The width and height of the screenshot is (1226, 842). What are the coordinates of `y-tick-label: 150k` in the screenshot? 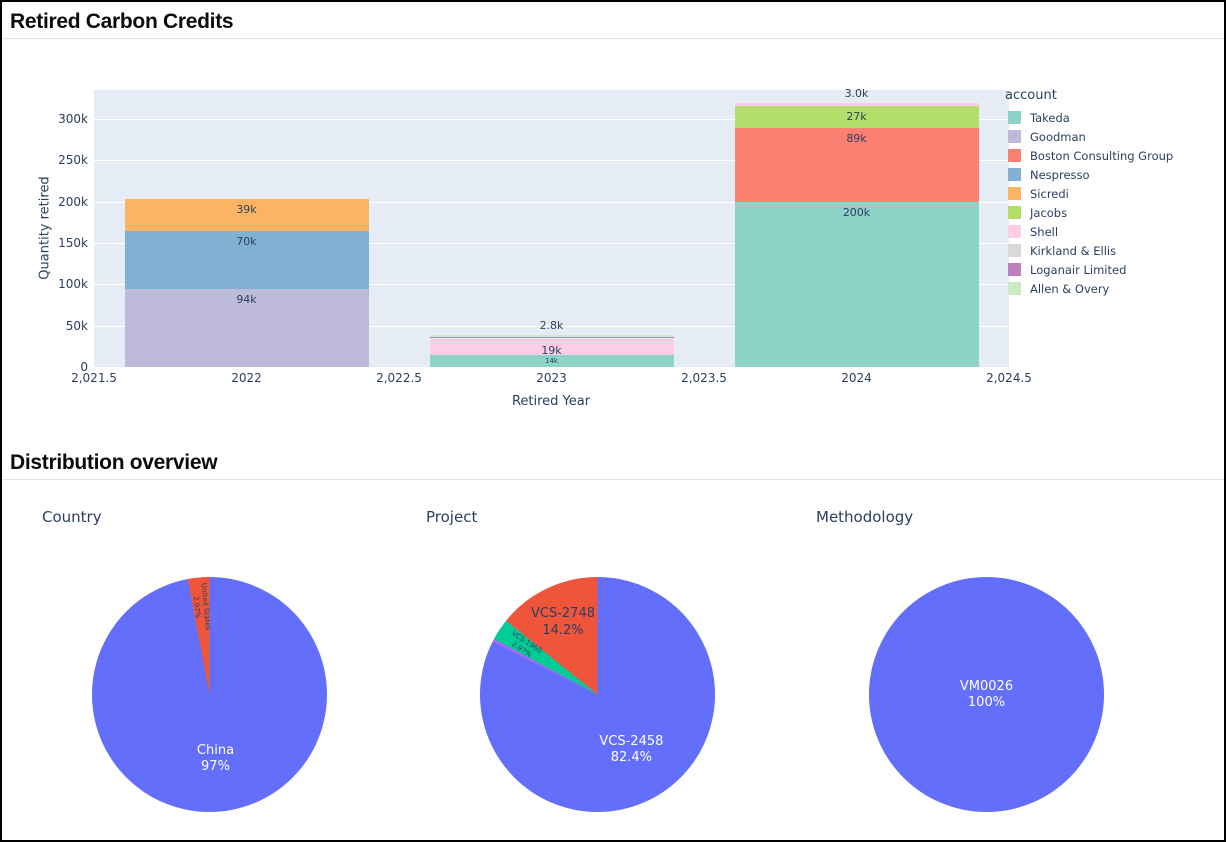 It's located at (73, 243).